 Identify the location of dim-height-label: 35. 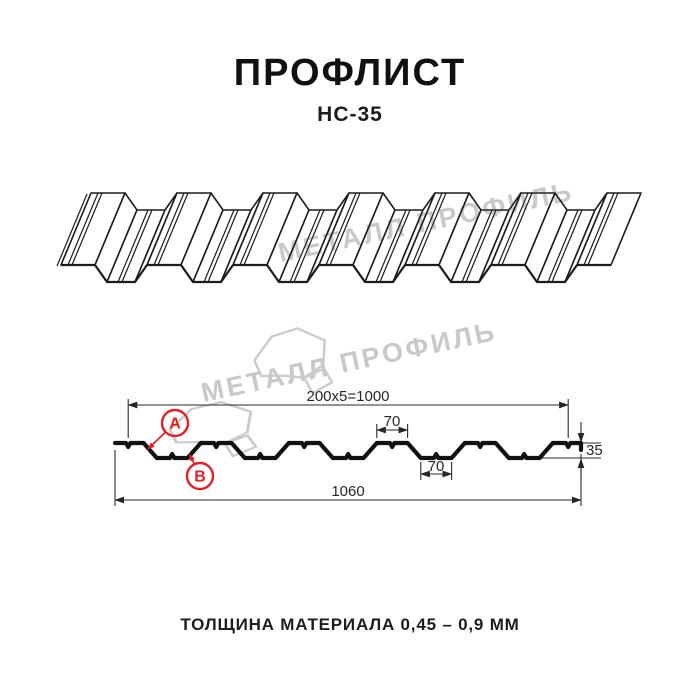
(594, 450).